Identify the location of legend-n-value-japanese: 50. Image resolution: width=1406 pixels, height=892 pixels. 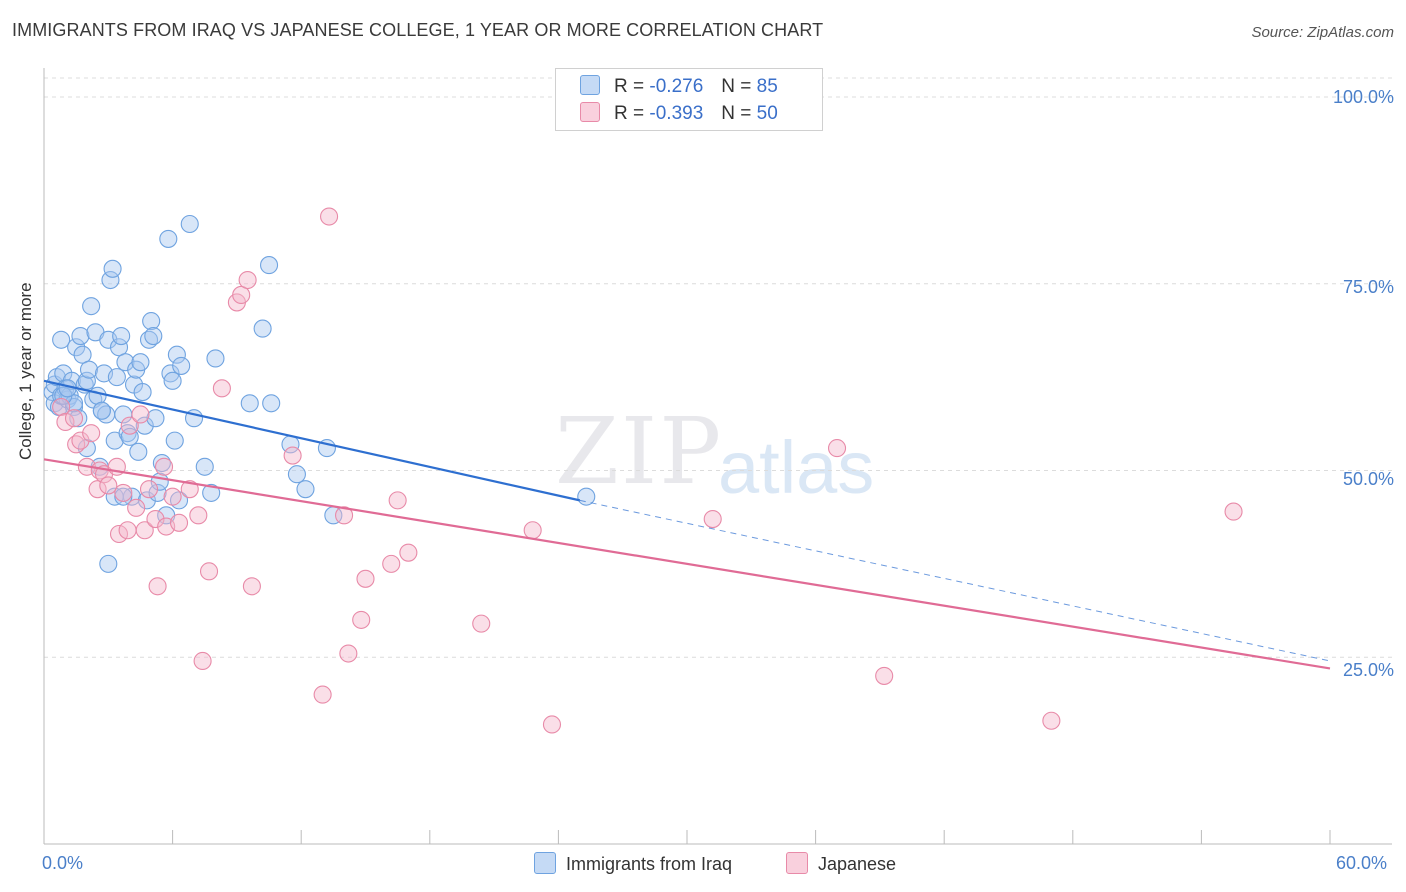
(767, 113).